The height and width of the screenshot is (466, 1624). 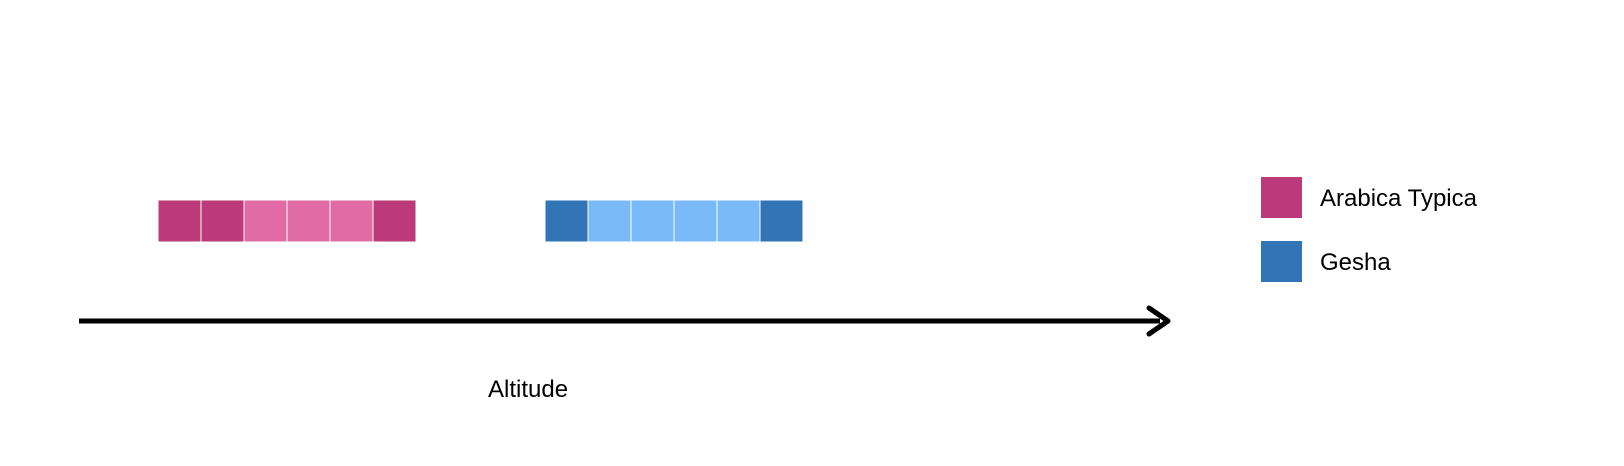 I want to click on arabica-typica-cell-group, so click(x=287, y=221).